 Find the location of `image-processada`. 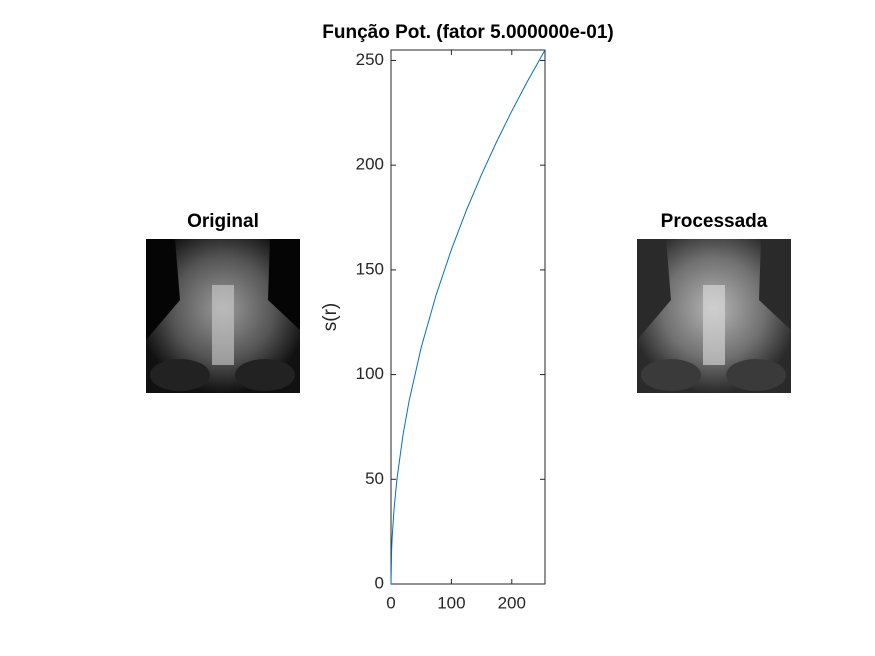

image-processada is located at coordinates (714, 316).